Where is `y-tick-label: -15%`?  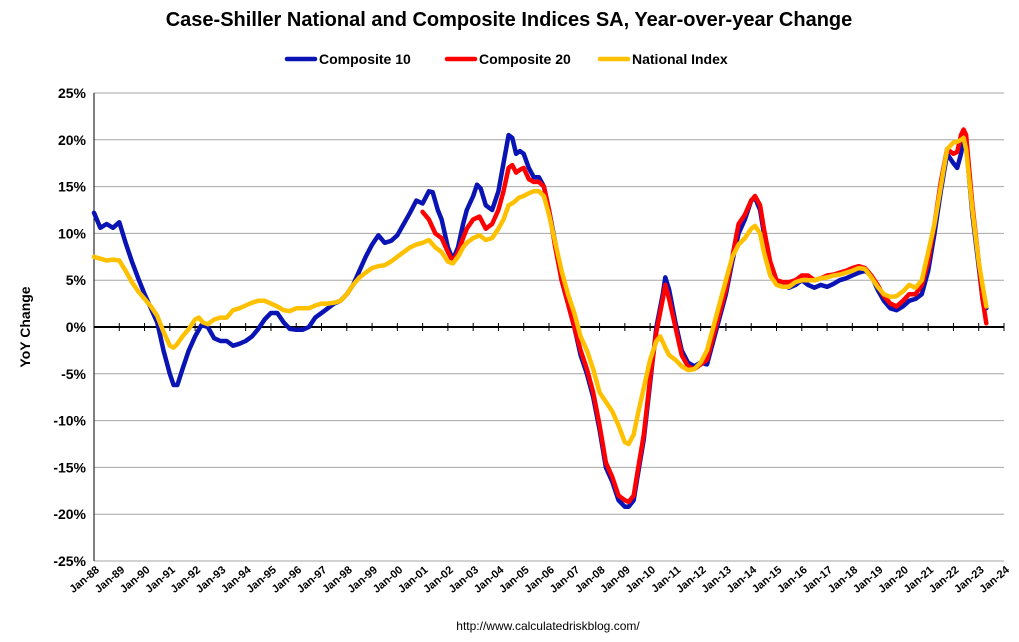
y-tick-label: -15% is located at coordinates (69, 467).